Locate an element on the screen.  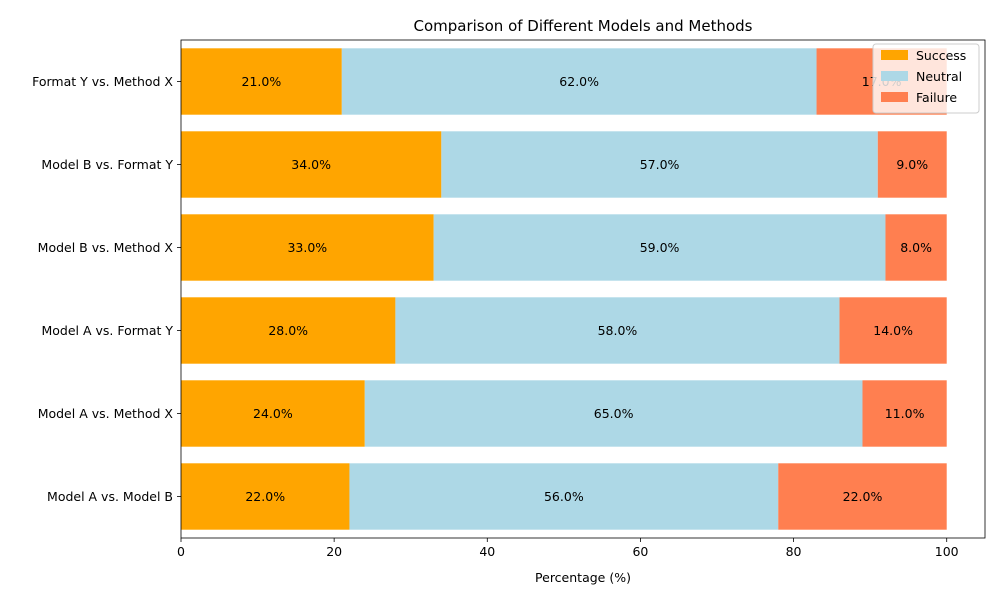
x-tick-label: 60 is located at coordinates (640, 551).